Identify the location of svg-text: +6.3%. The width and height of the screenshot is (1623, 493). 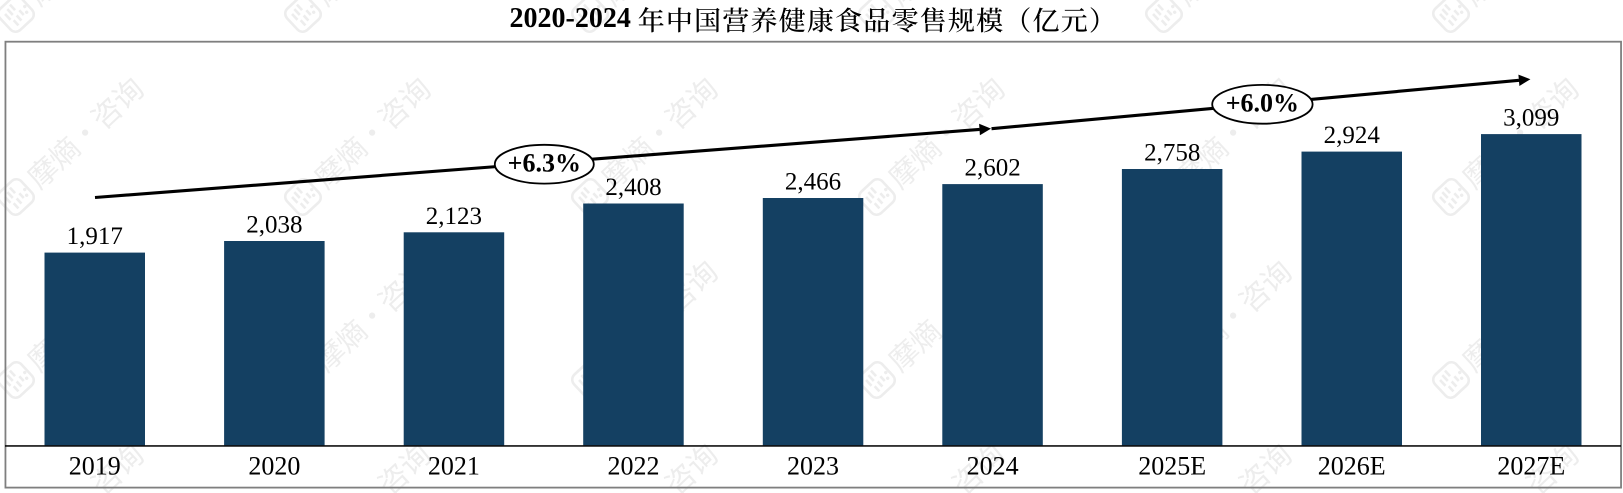
(544, 162).